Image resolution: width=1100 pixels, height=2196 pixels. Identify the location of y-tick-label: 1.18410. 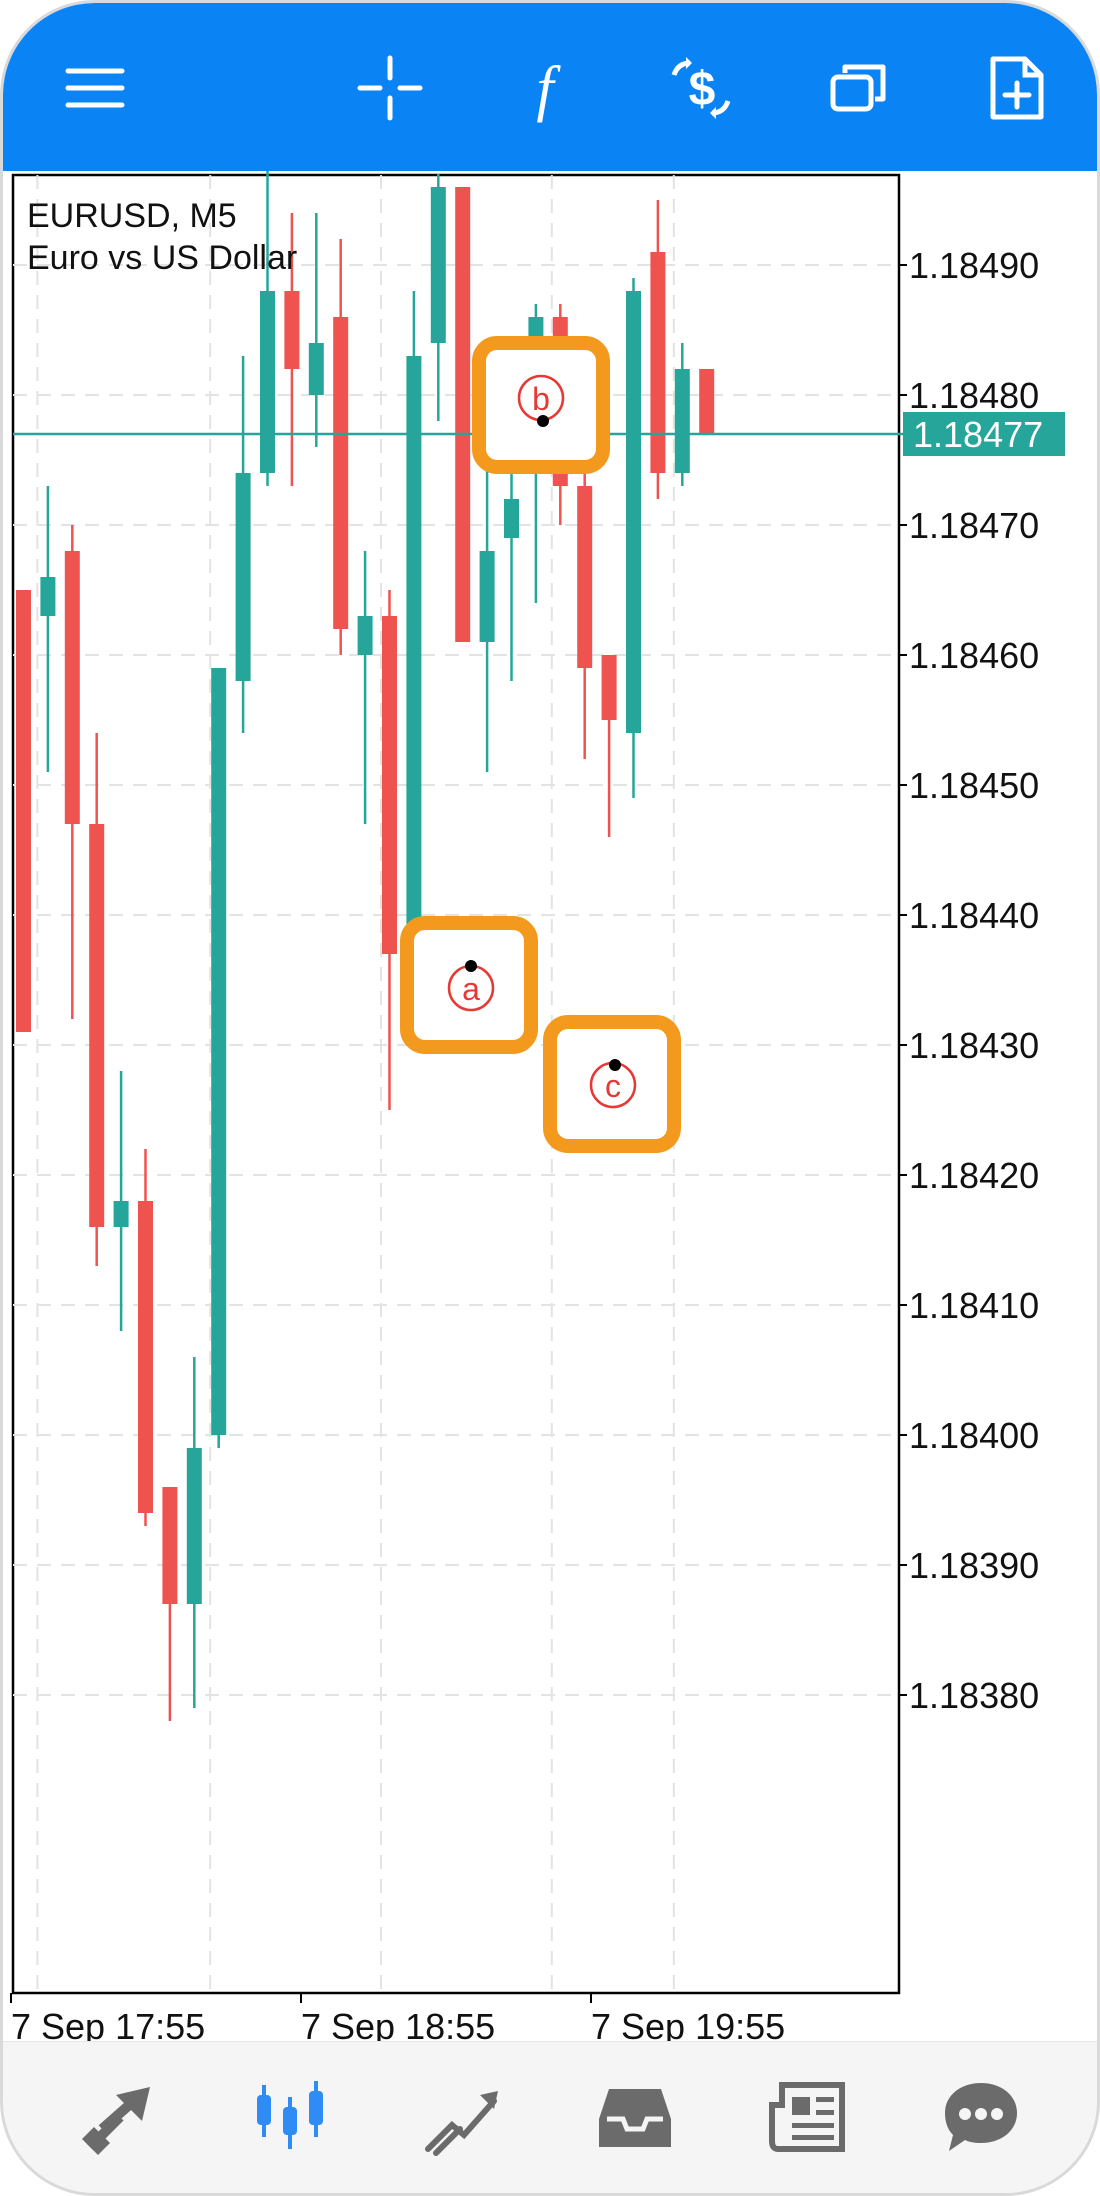
(974, 1305).